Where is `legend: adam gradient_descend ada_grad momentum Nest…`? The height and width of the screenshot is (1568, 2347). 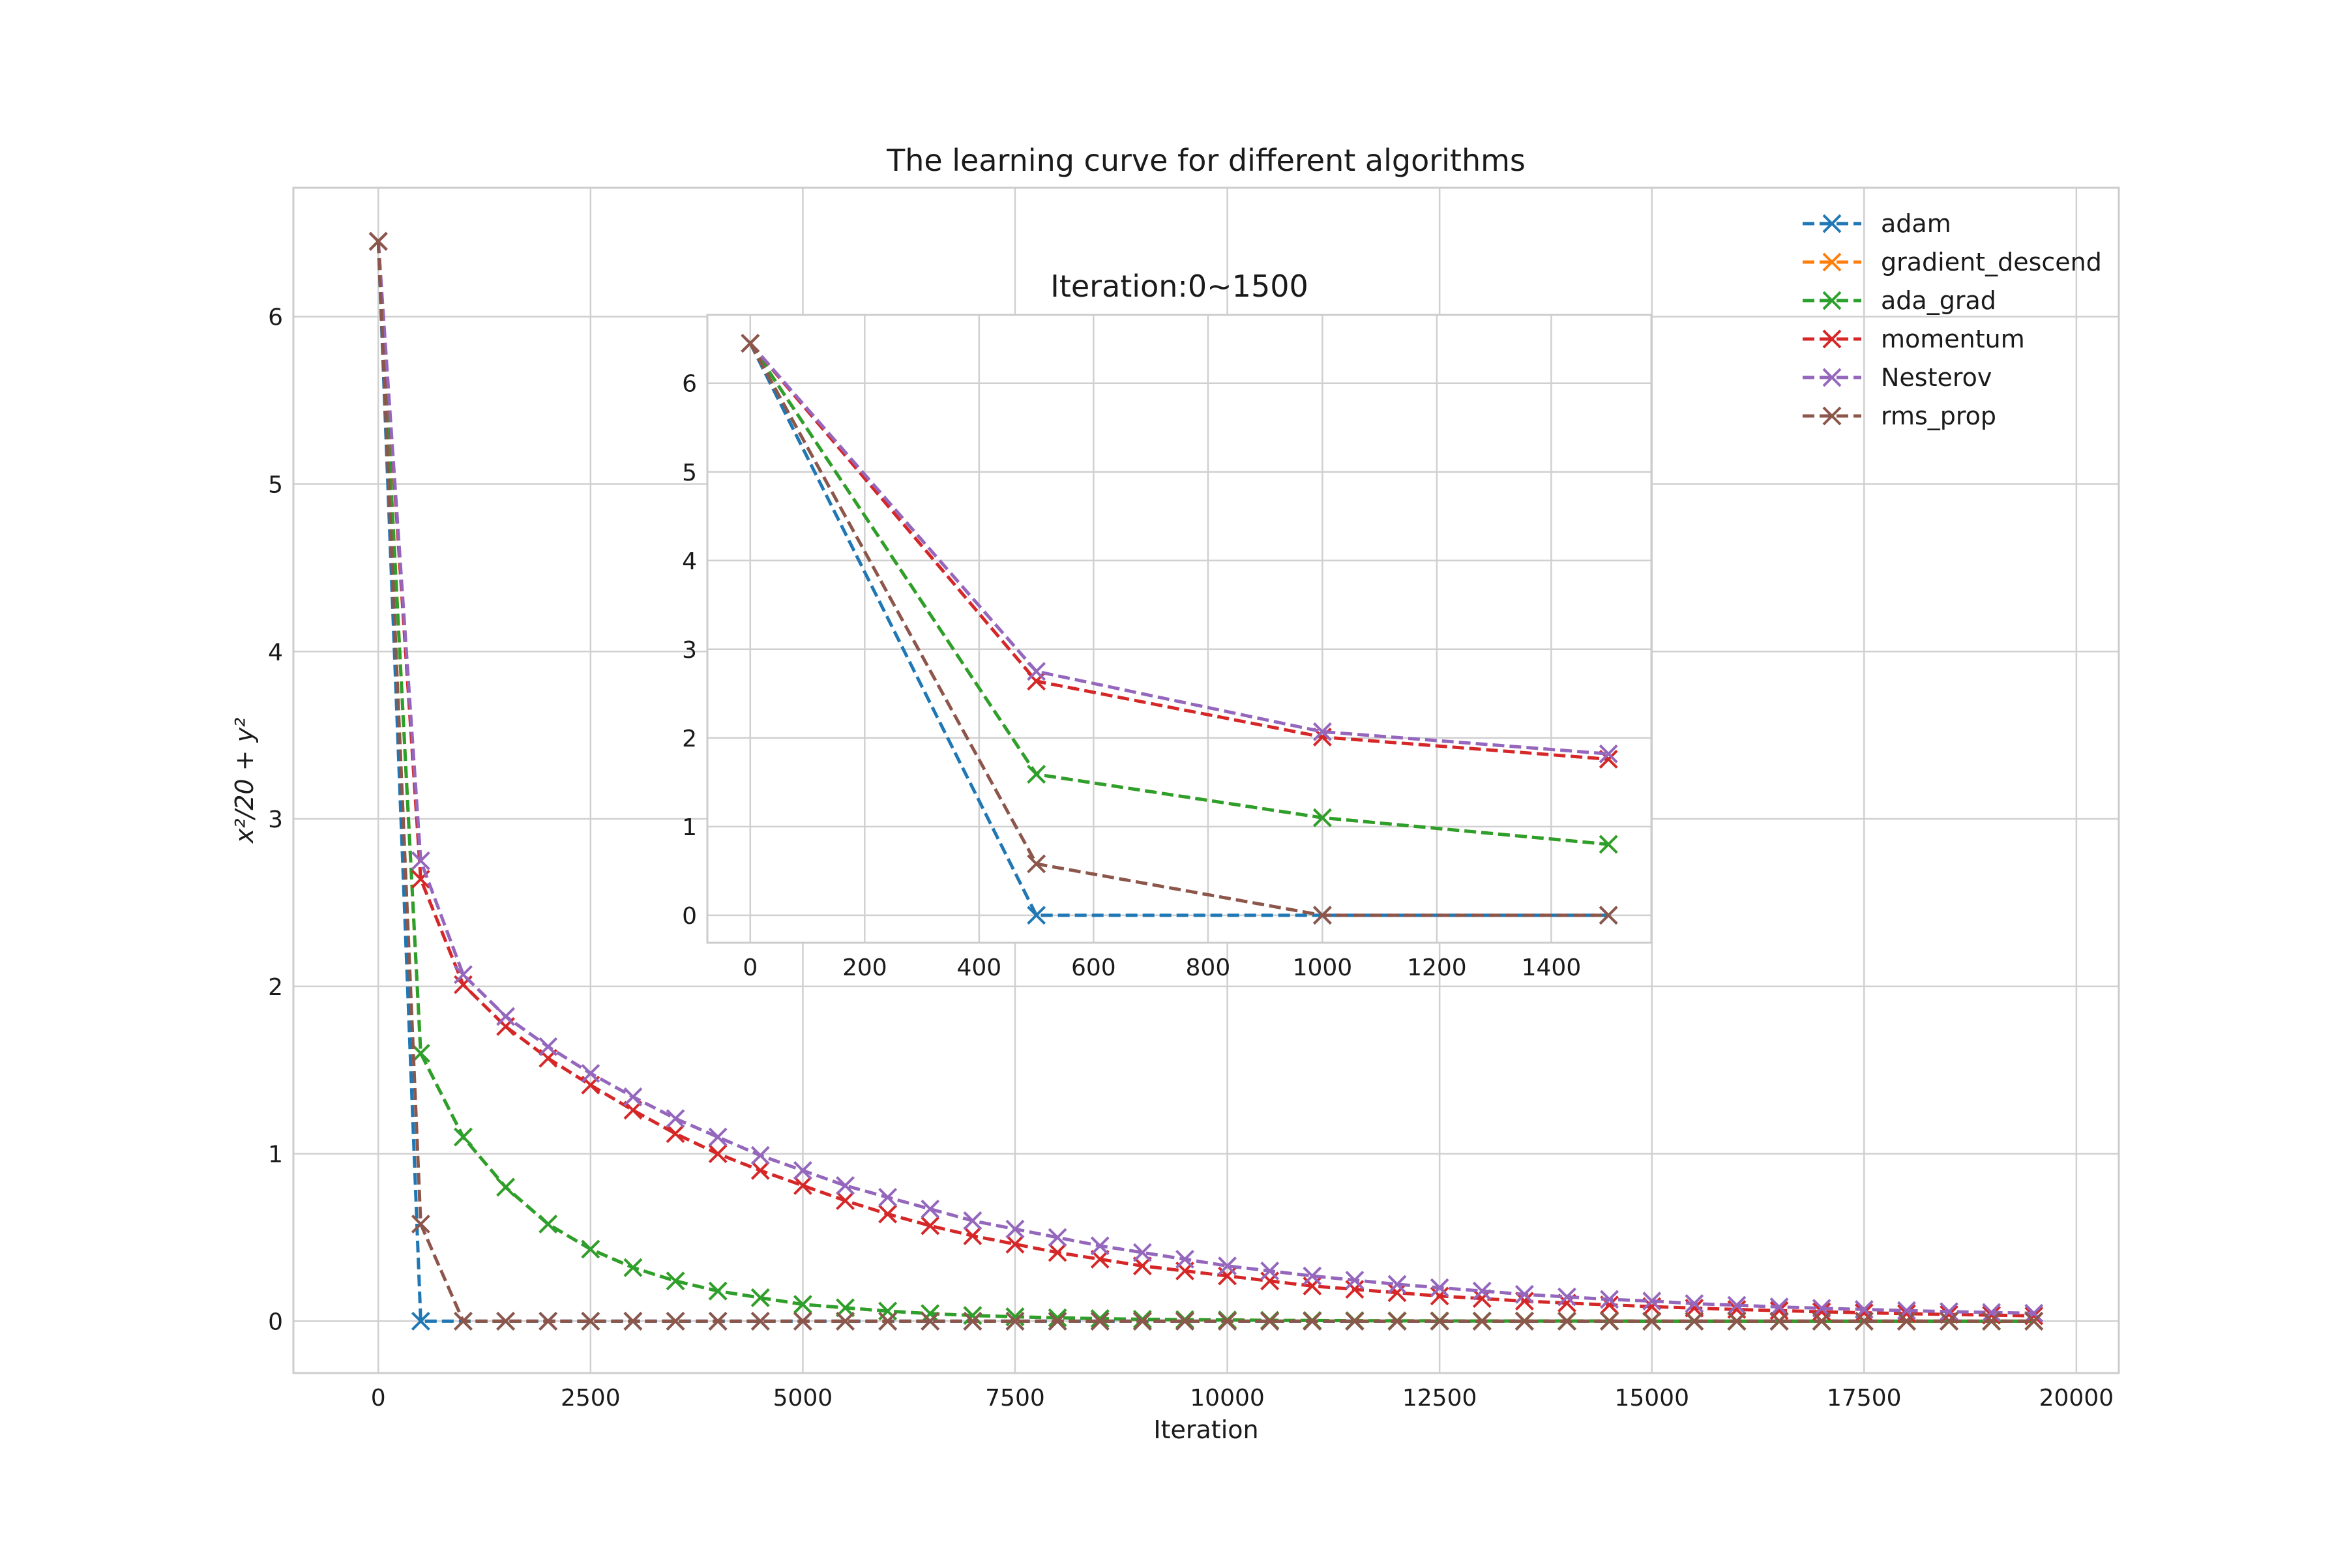
legend: adam gradient_descend ada_grad momentum Nest… is located at coordinates (1952, 320).